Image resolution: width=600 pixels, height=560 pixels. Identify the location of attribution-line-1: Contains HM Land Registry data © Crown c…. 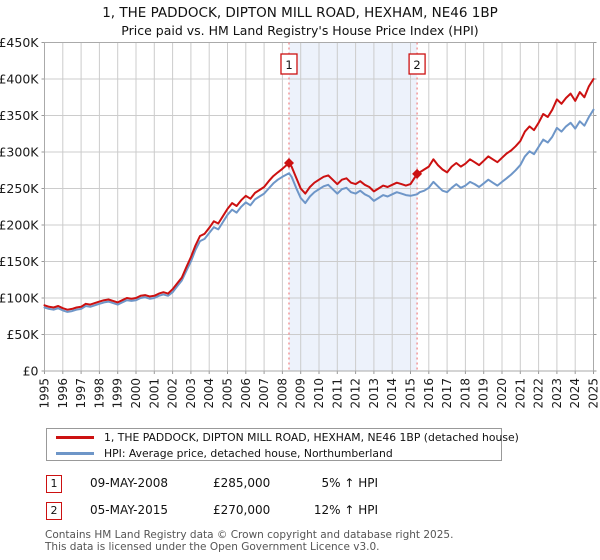
(249, 535).